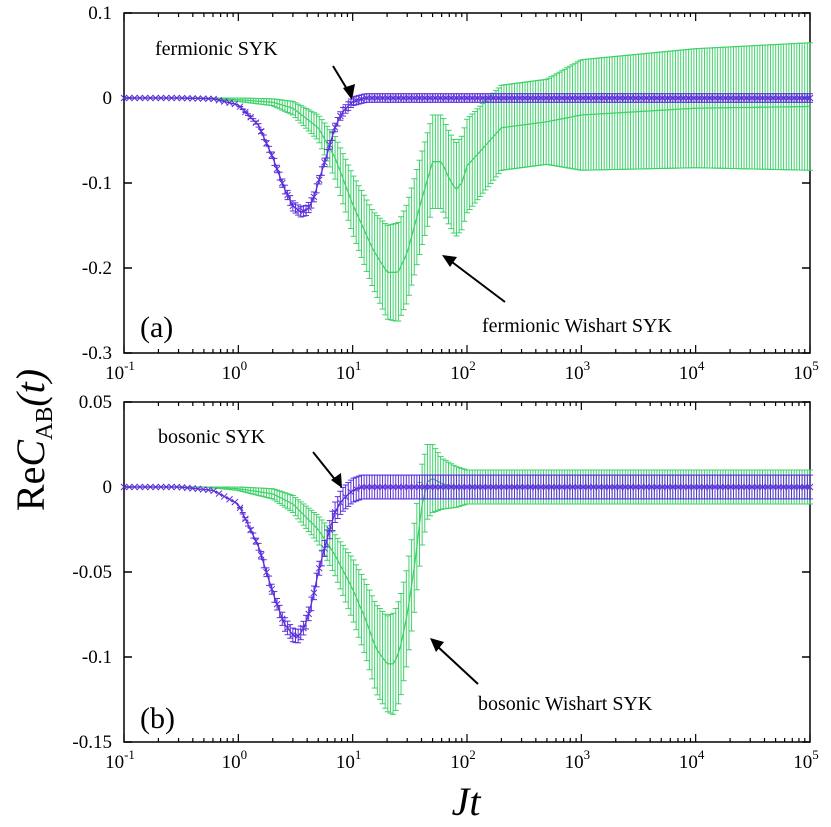 This screenshot has height=827, width=831. I want to click on annotation-fermionic-wishart-syk: fermionic Wishart SYK, so click(577, 326).